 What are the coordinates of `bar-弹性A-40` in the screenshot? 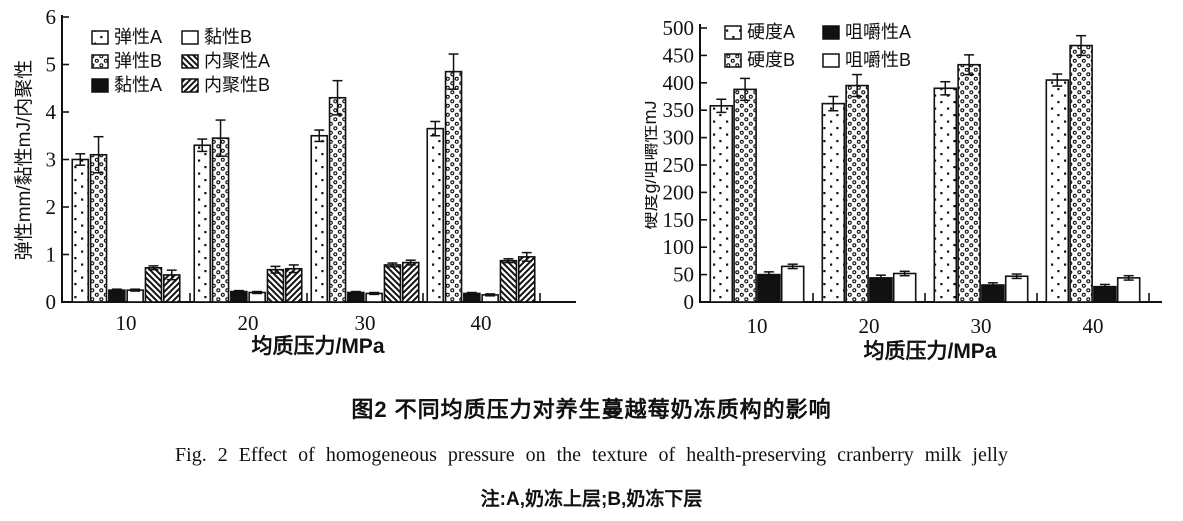 It's located at (435, 215).